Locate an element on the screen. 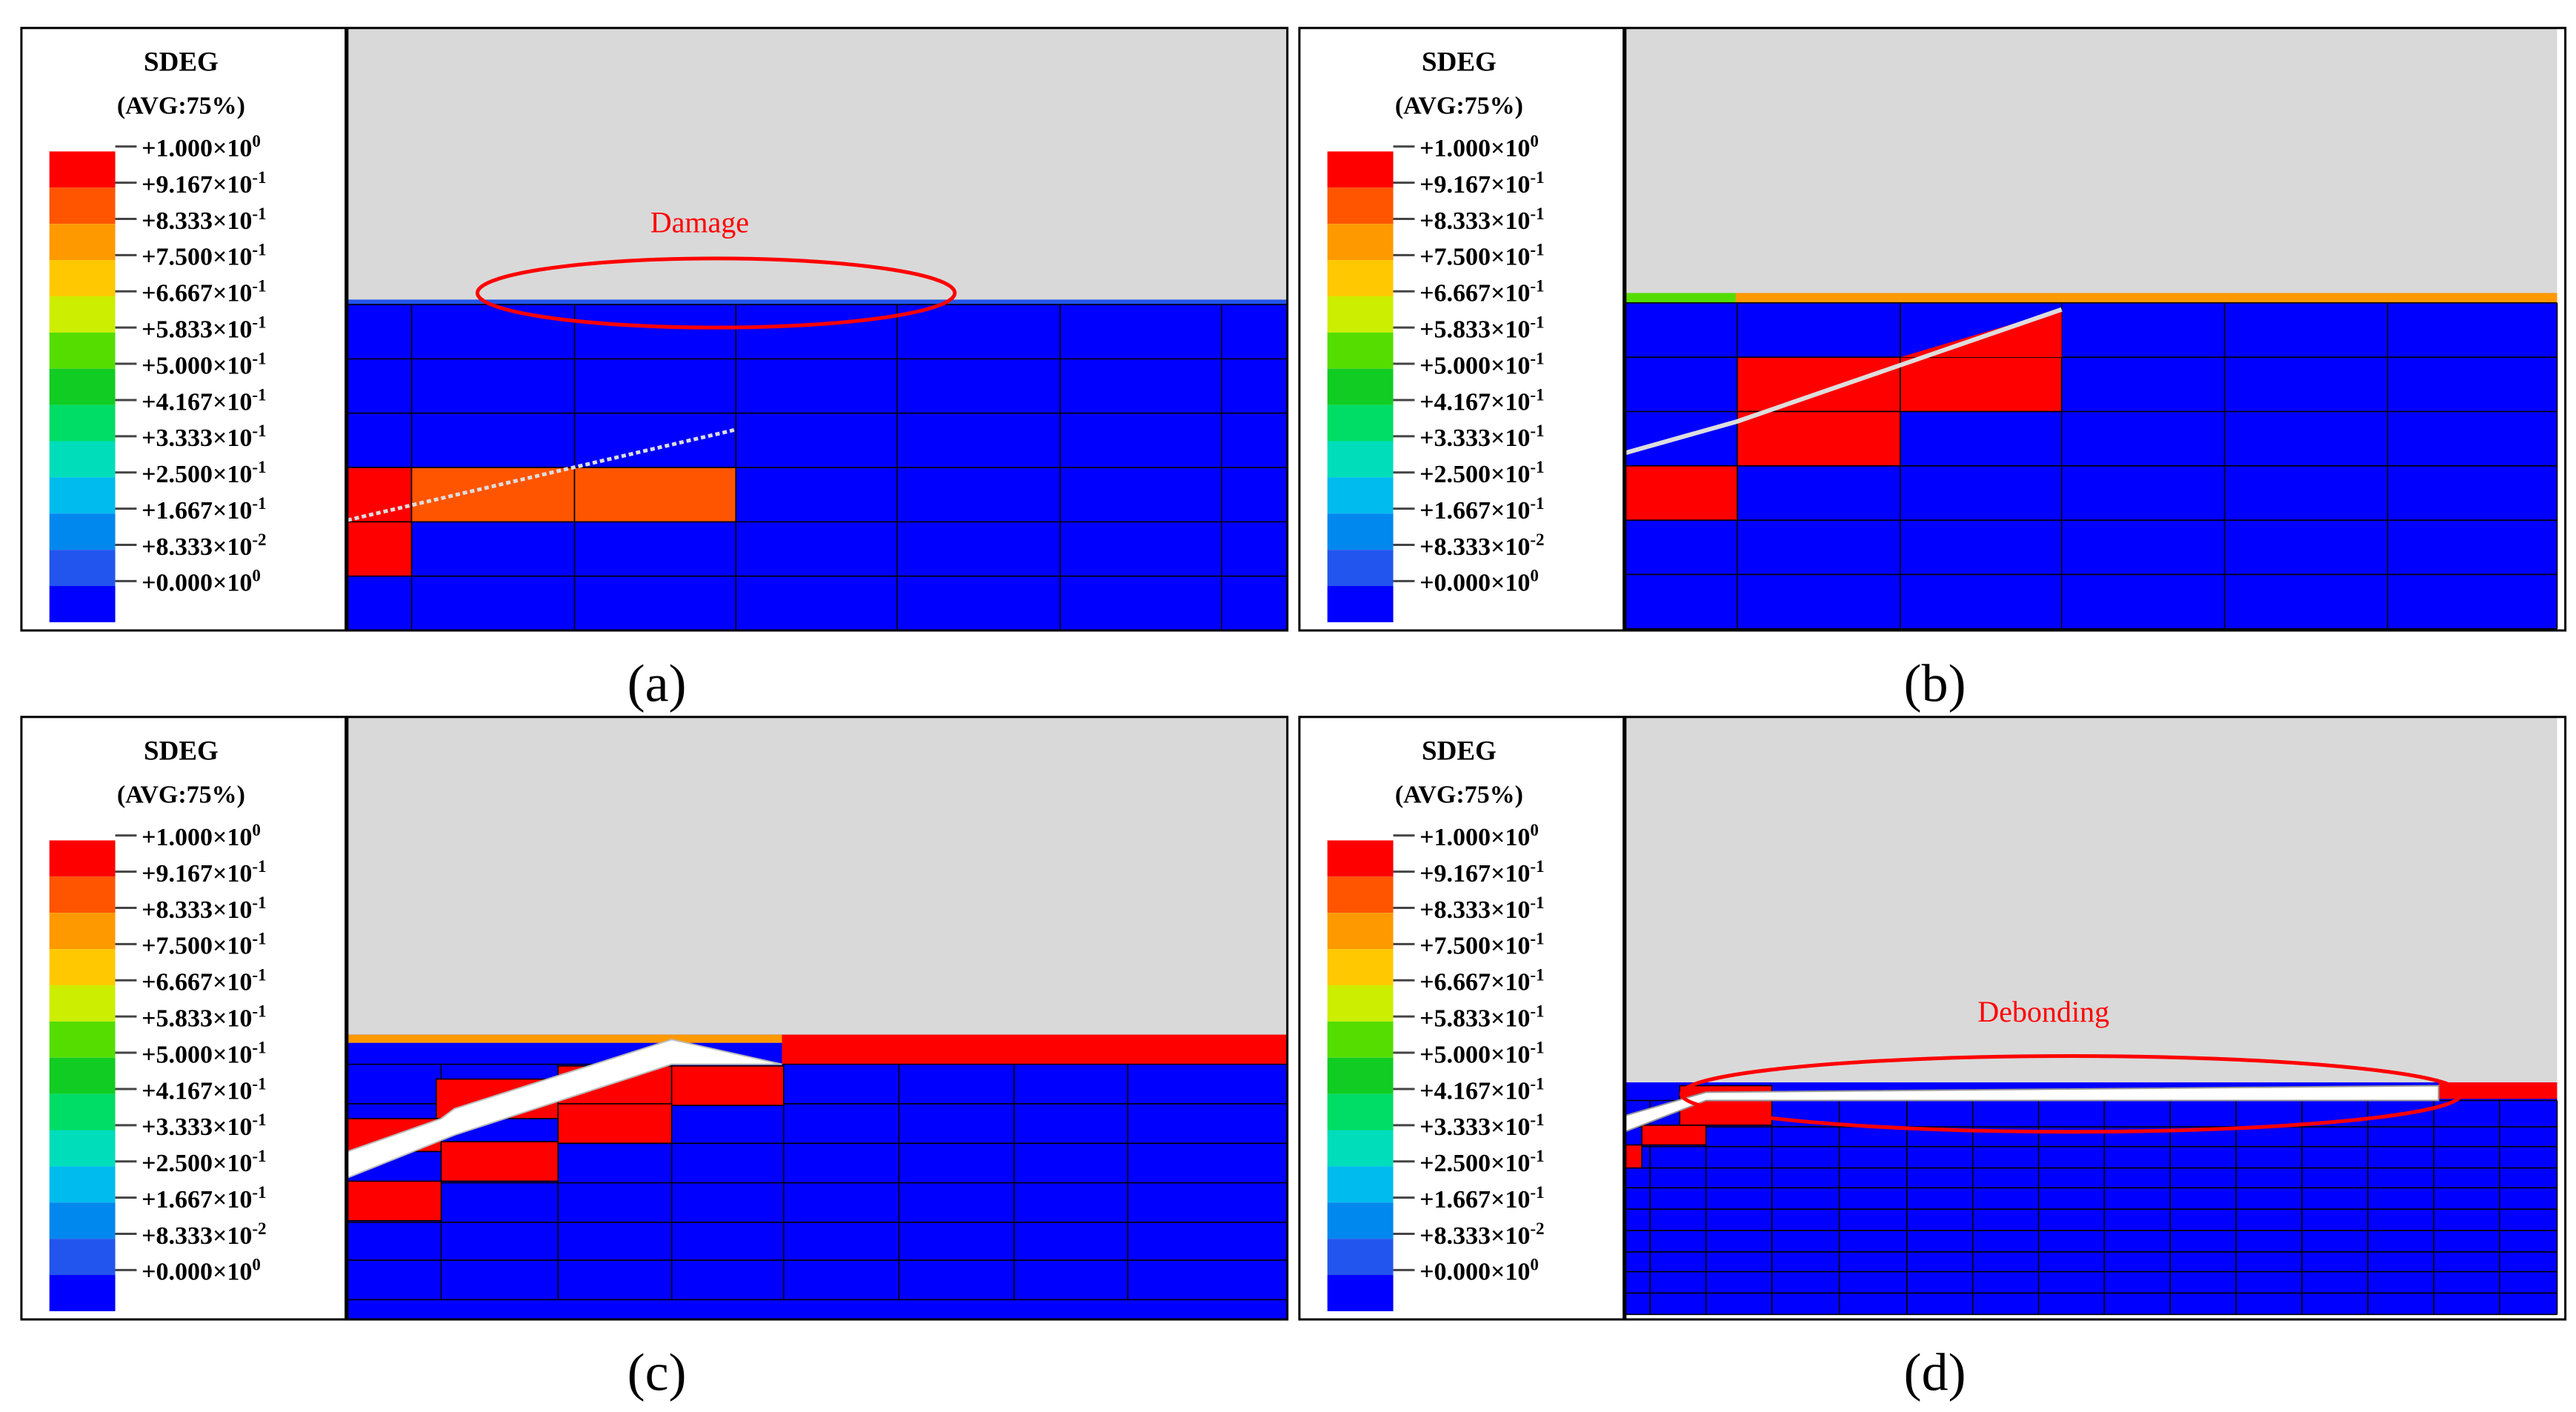 This screenshot has height=1412, width=2576. legend-label-mantissa: +7.500 is located at coordinates (1455, 946).